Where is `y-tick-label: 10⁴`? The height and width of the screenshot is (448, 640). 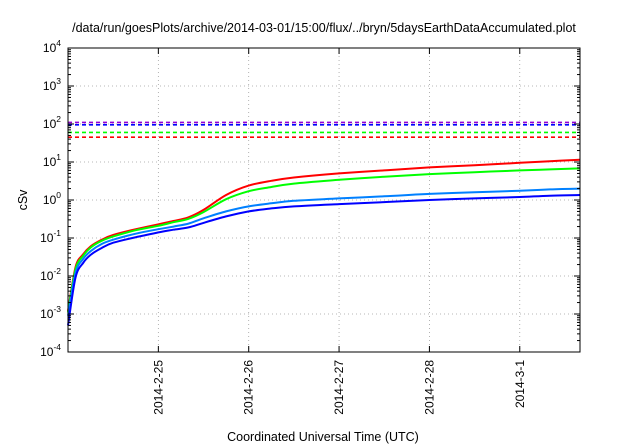
y-tick-label: 10⁴ is located at coordinates (52, 46).